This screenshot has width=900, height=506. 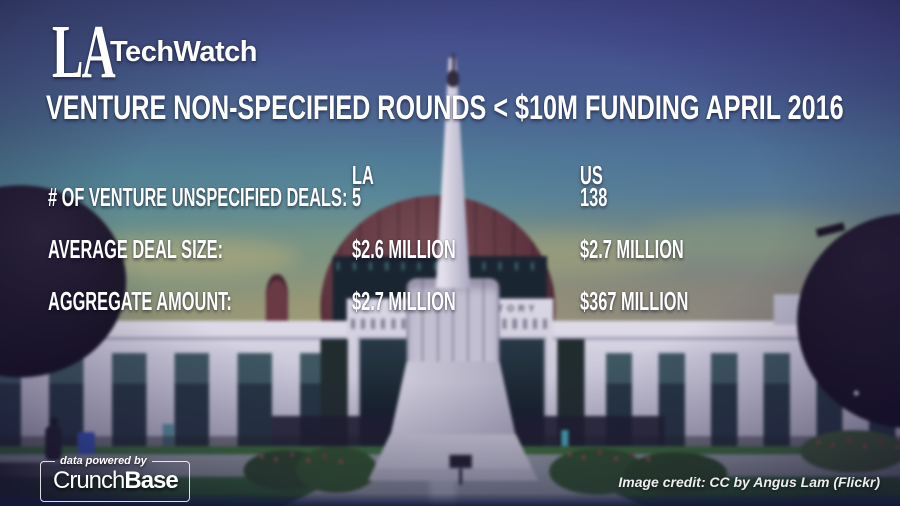 What do you see at coordinates (140, 301) in the screenshot?
I see `row-label-aggregate-amount: AGGREGATE AMOUNT:` at bounding box center [140, 301].